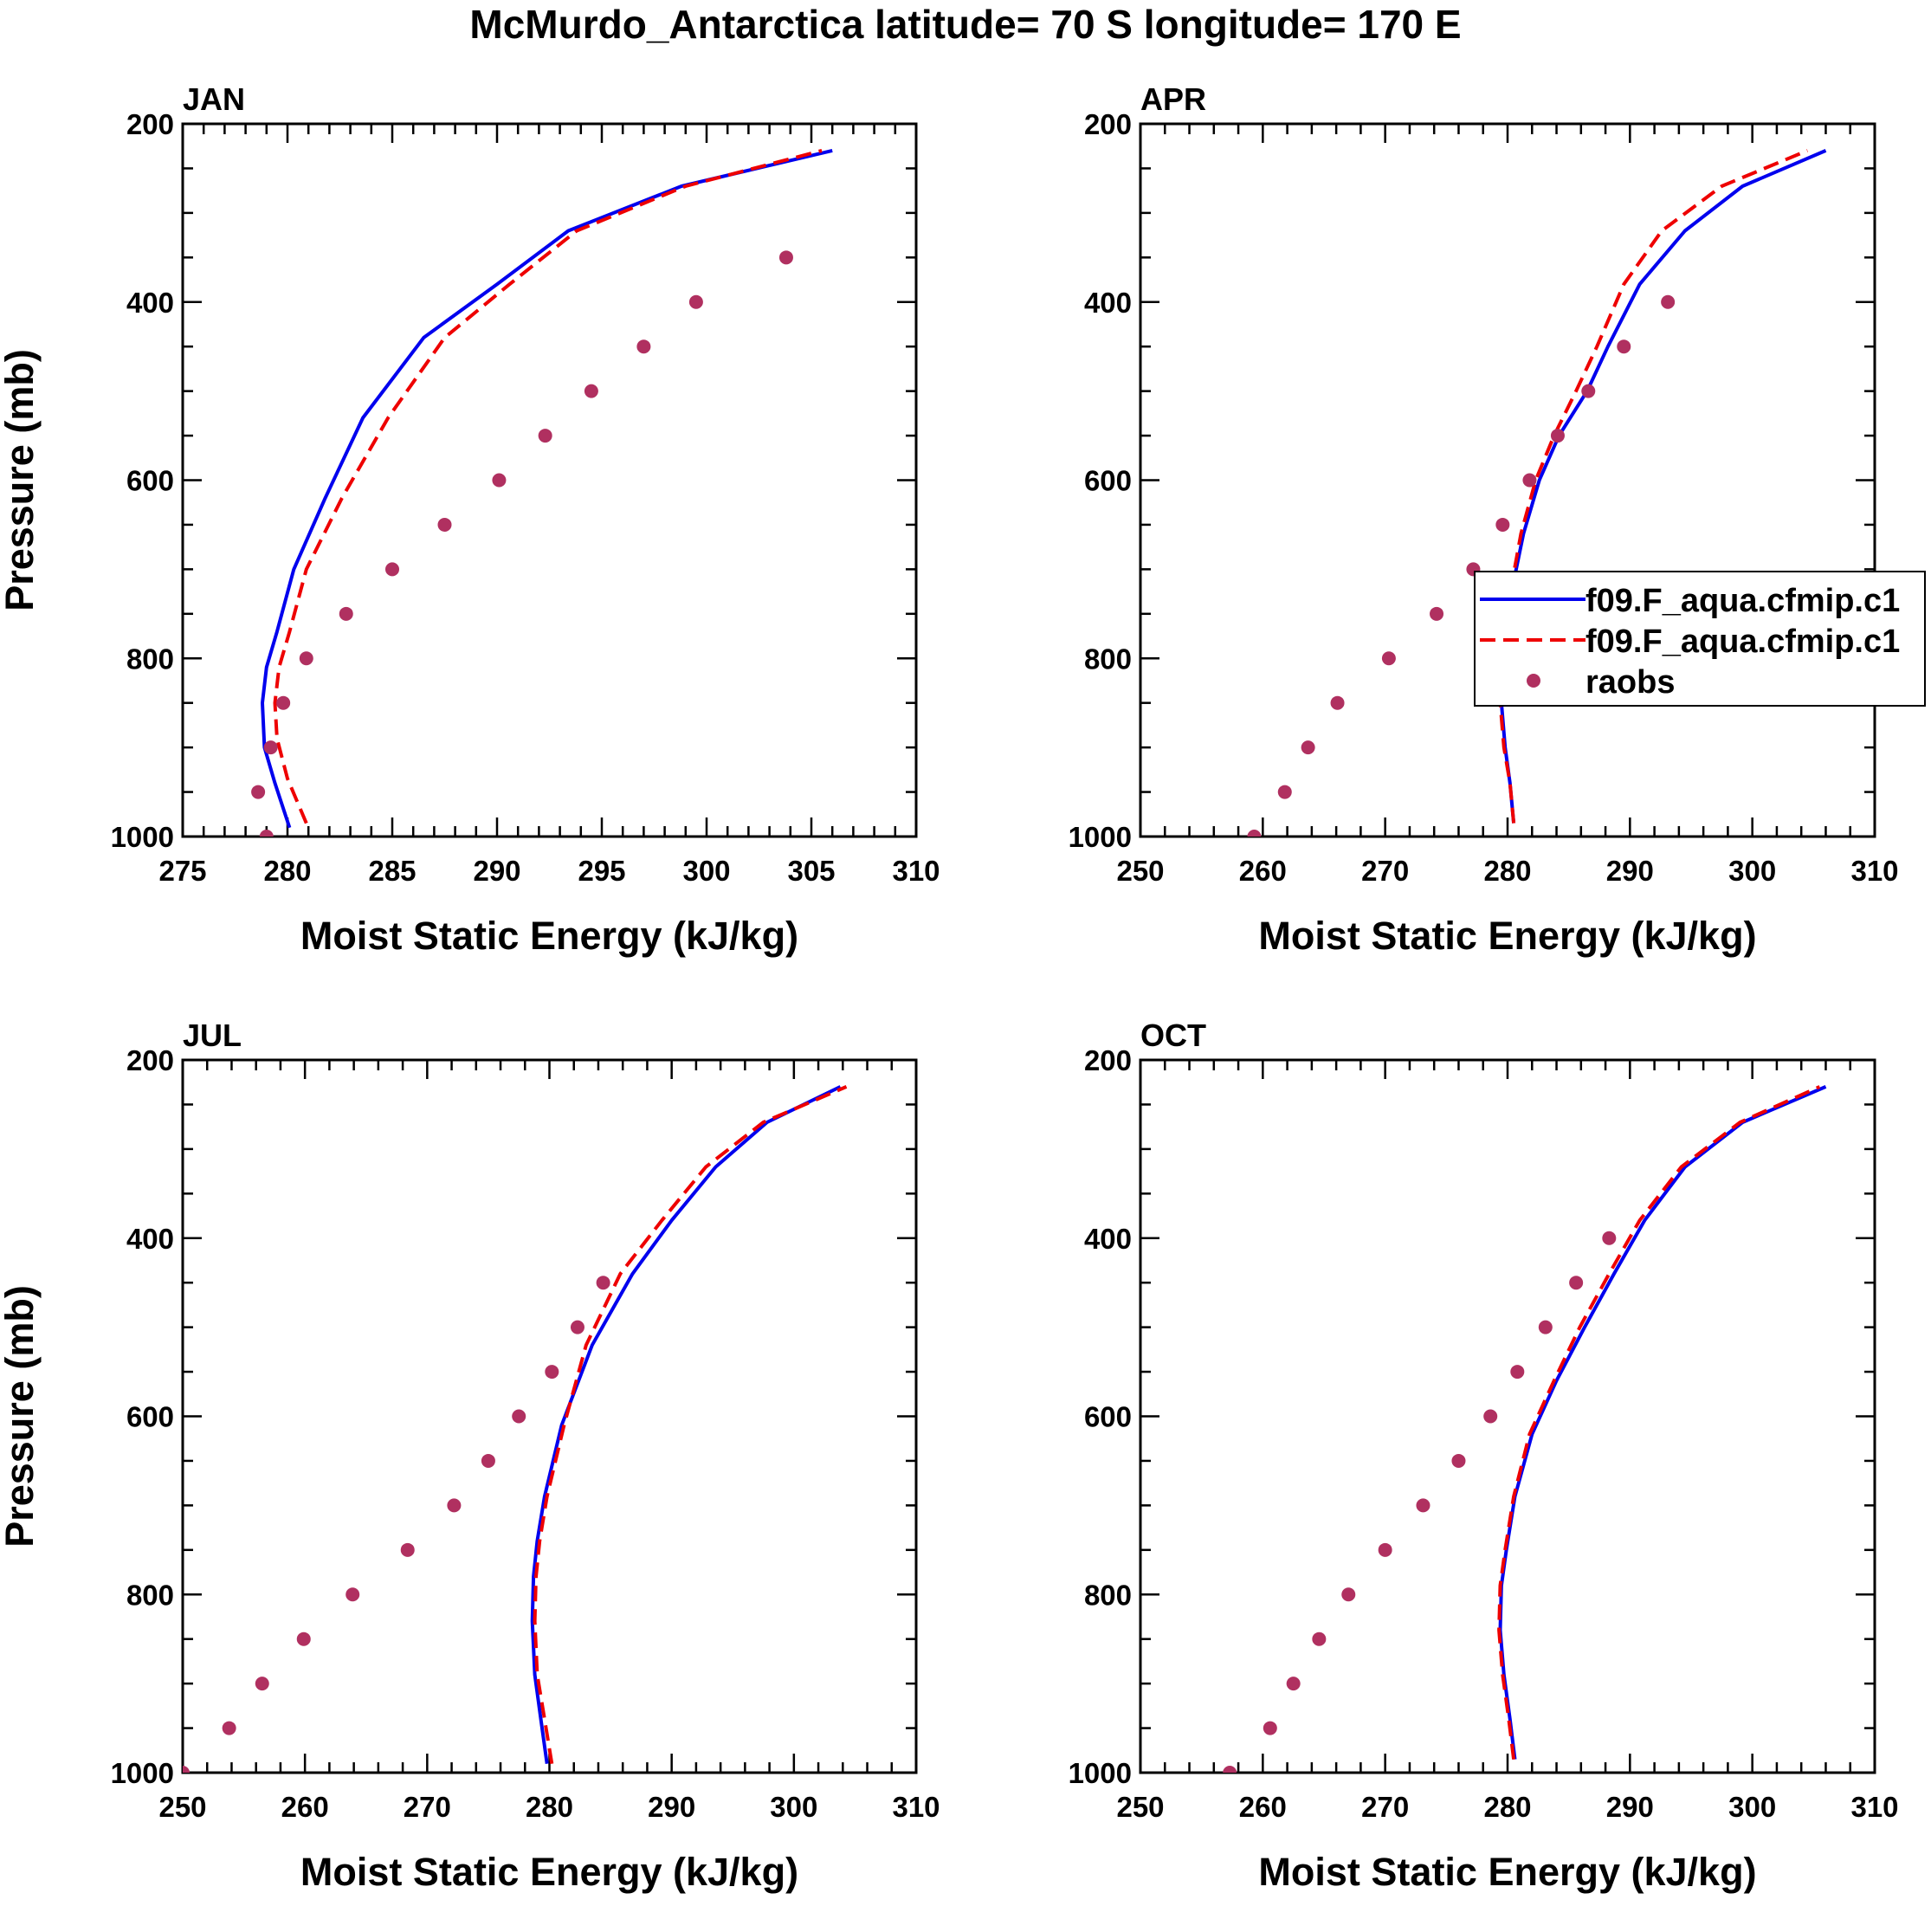 Image resolution: width=1931 pixels, height=1932 pixels. I want to click on x-tick-label: 305, so click(811, 871).